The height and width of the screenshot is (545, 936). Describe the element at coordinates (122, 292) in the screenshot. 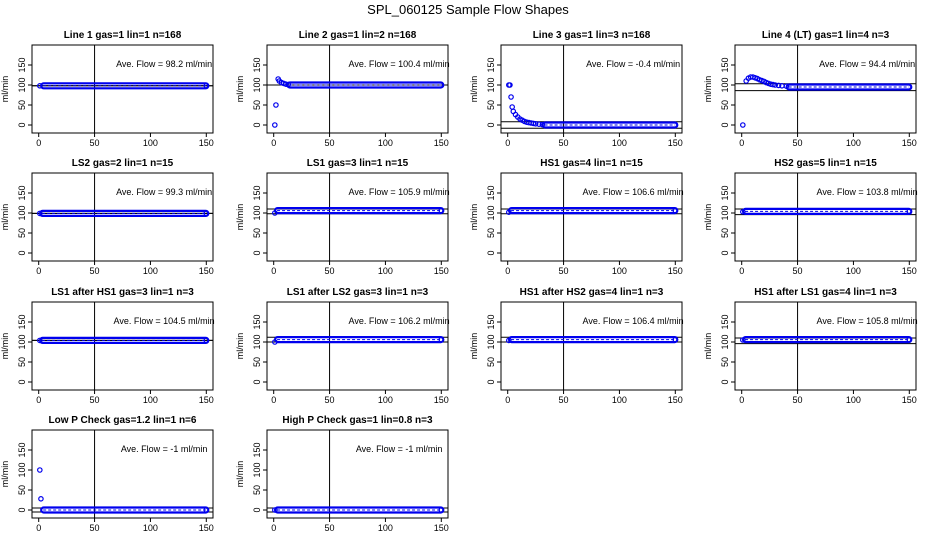

I see `chart-title: LS1 after HS1 gas=3 lin=1 n=3` at that location.